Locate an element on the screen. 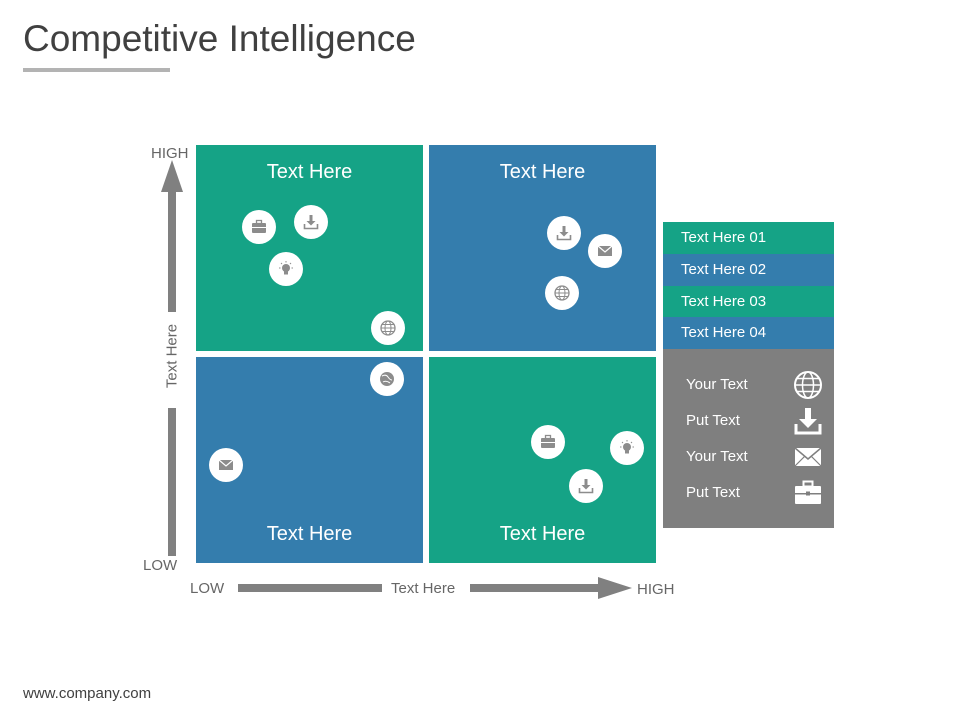 The image size is (960, 720). x-axis-low-label: LOW is located at coordinates (207, 588).